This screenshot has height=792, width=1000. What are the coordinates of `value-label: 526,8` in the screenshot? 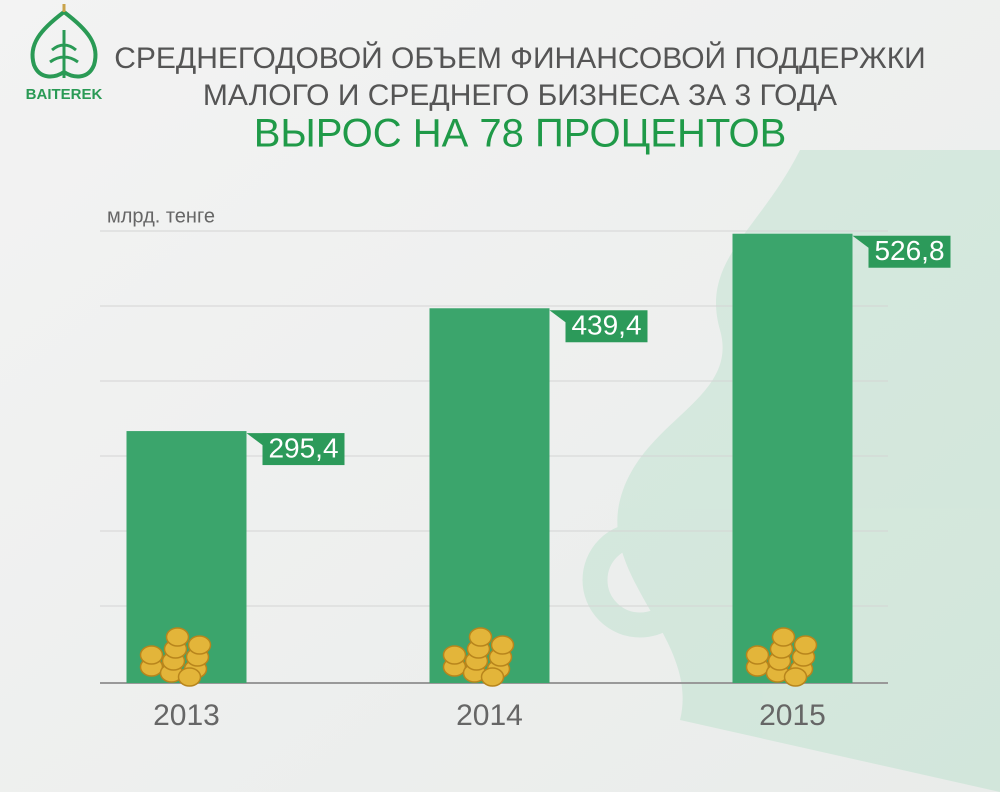 It's located at (909, 250).